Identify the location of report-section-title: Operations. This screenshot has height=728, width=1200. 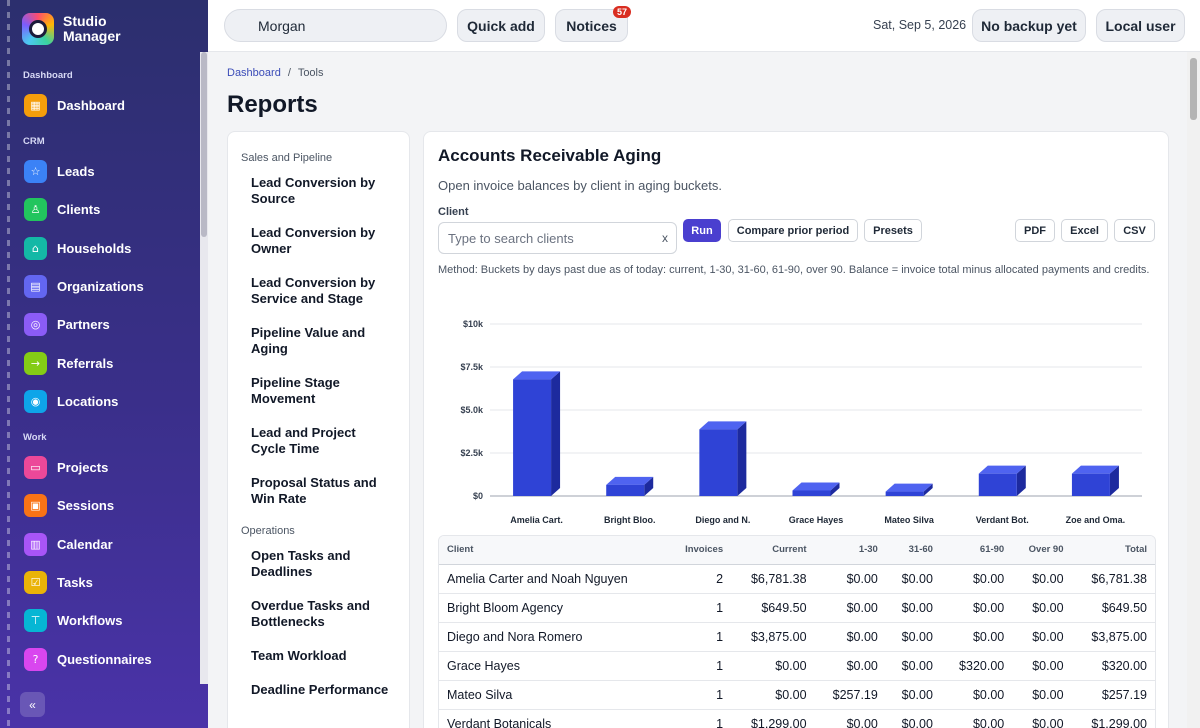
(268, 531).